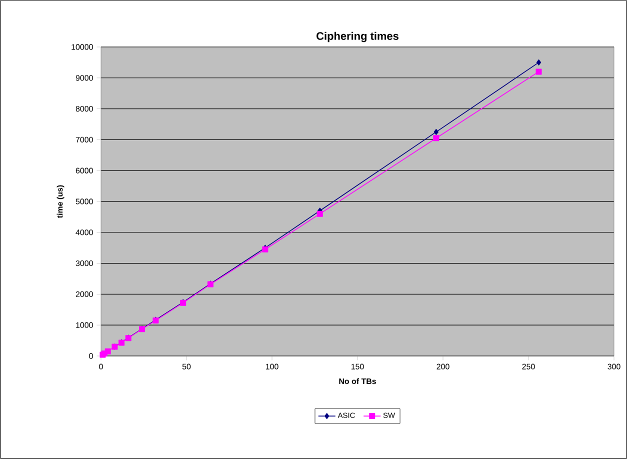 The width and height of the screenshot is (627, 459). What do you see at coordinates (357, 37) in the screenshot?
I see `chart-title: Ciphering times` at bounding box center [357, 37].